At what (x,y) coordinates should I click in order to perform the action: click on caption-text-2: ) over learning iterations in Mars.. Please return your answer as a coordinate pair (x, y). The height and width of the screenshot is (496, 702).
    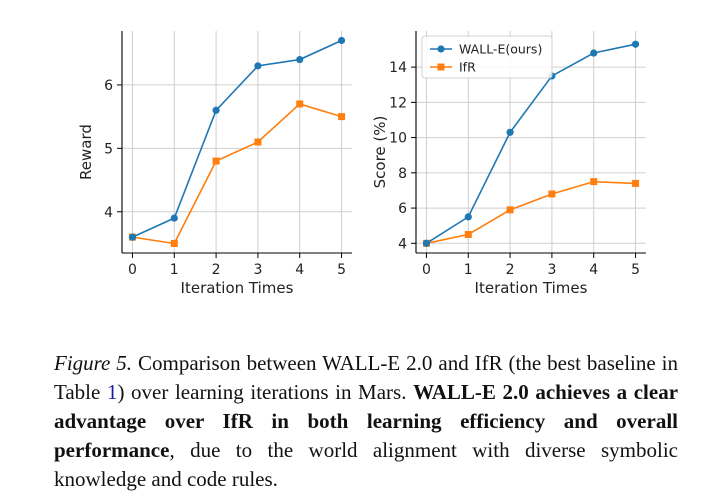
    Looking at the image, I should click on (265, 392).